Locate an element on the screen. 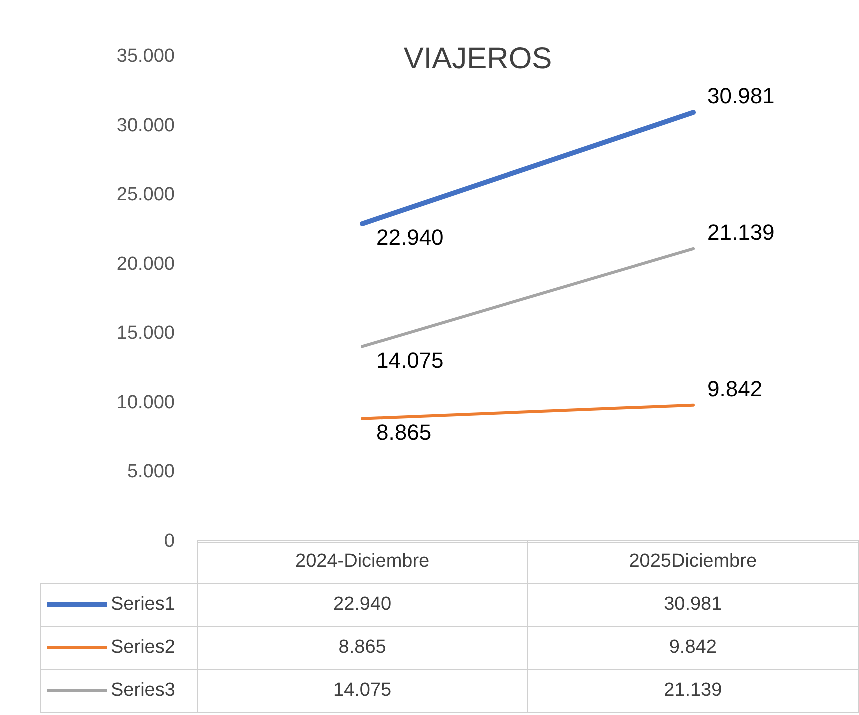 Image resolution: width=859 pixels, height=715 pixels. legend-label: Series1 is located at coordinates (119, 605).